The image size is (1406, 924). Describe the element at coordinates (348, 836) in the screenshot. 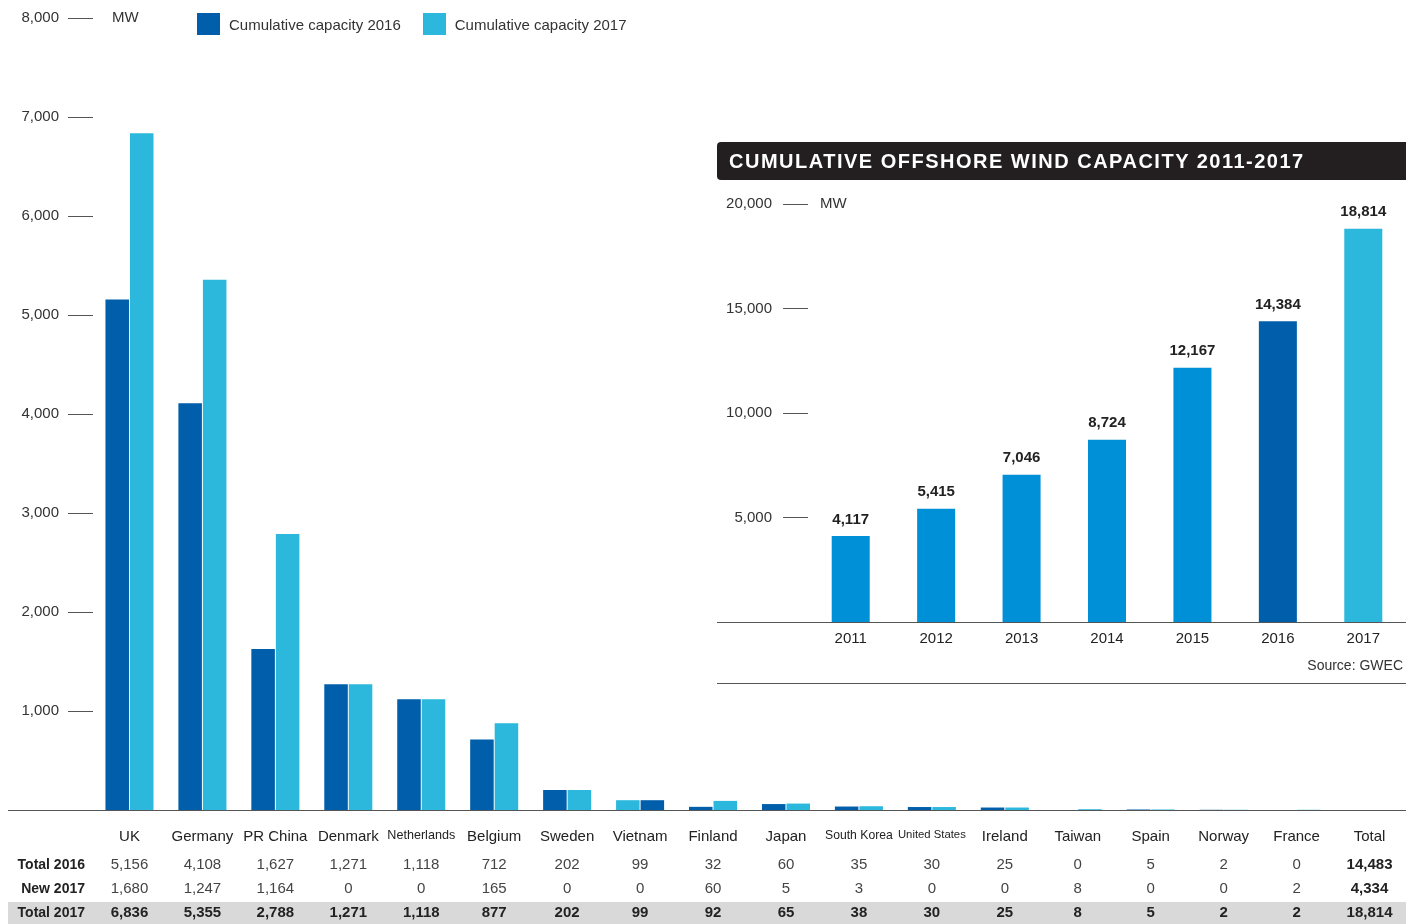

I see `x-tick-label: Denmark` at that location.